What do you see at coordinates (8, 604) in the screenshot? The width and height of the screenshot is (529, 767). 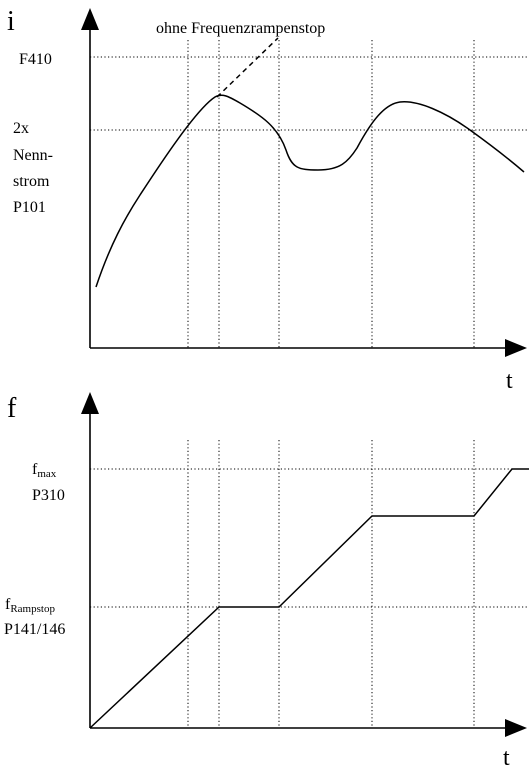 I see `framp-base: f` at bounding box center [8, 604].